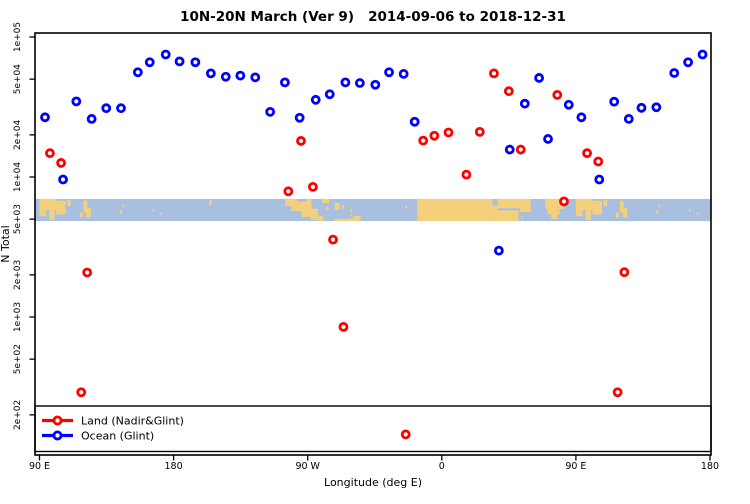  What do you see at coordinates (307, 466) in the screenshot?
I see `x-tick-label: 90 W` at bounding box center [307, 466].